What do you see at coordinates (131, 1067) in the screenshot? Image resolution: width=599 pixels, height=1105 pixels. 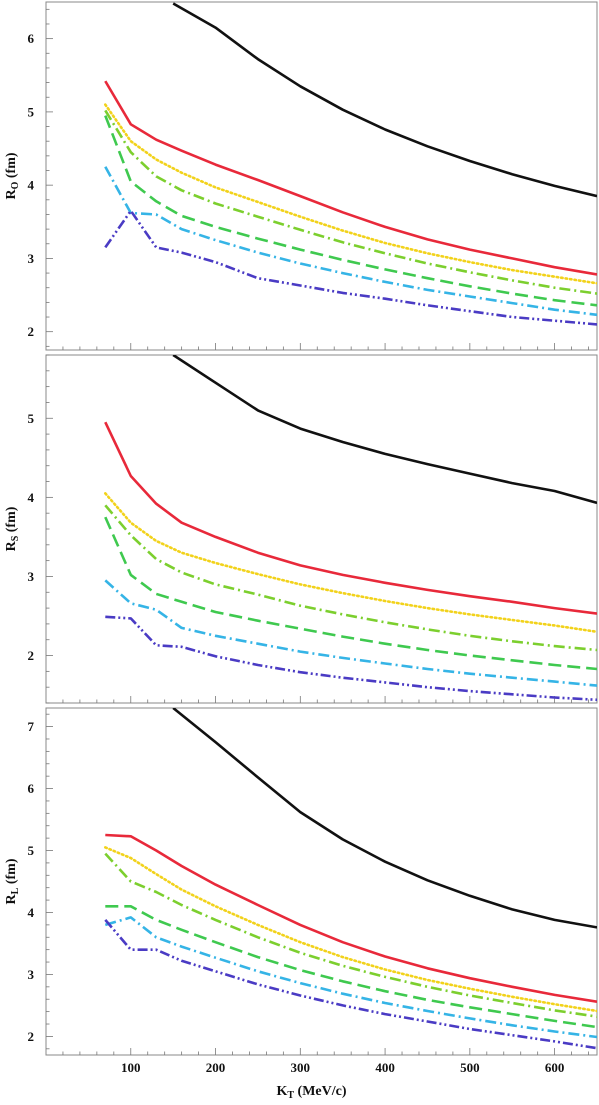 I see `x-tick-label: 100` at bounding box center [131, 1067].